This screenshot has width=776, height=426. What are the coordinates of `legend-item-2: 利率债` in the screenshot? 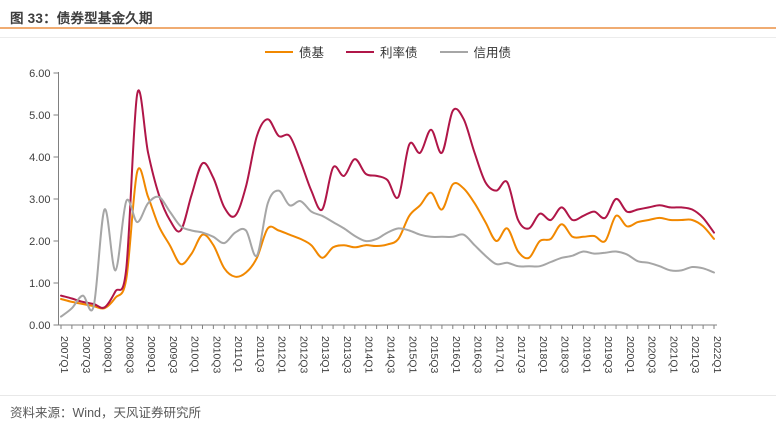 It's located at (381, 51).